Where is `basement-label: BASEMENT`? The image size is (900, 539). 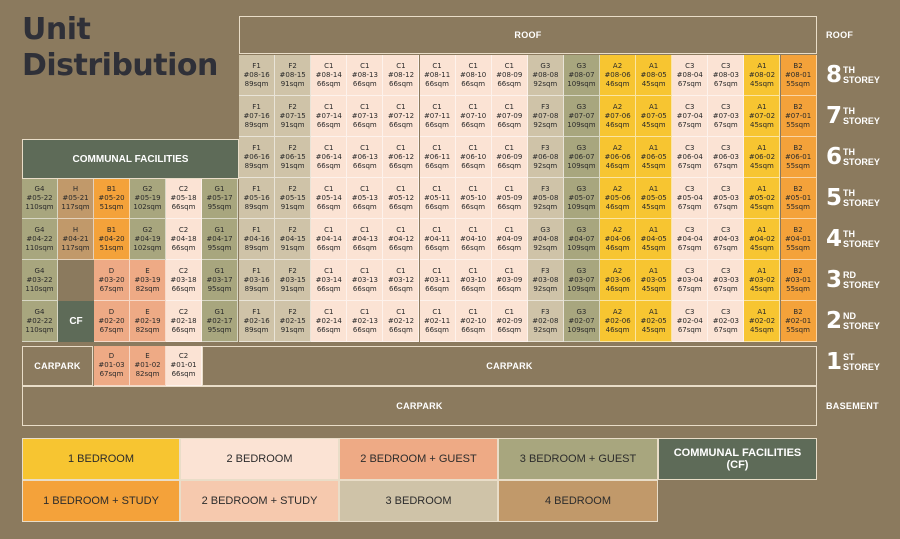 basement-label: BASEMENT is located at coordinates (852, 406).